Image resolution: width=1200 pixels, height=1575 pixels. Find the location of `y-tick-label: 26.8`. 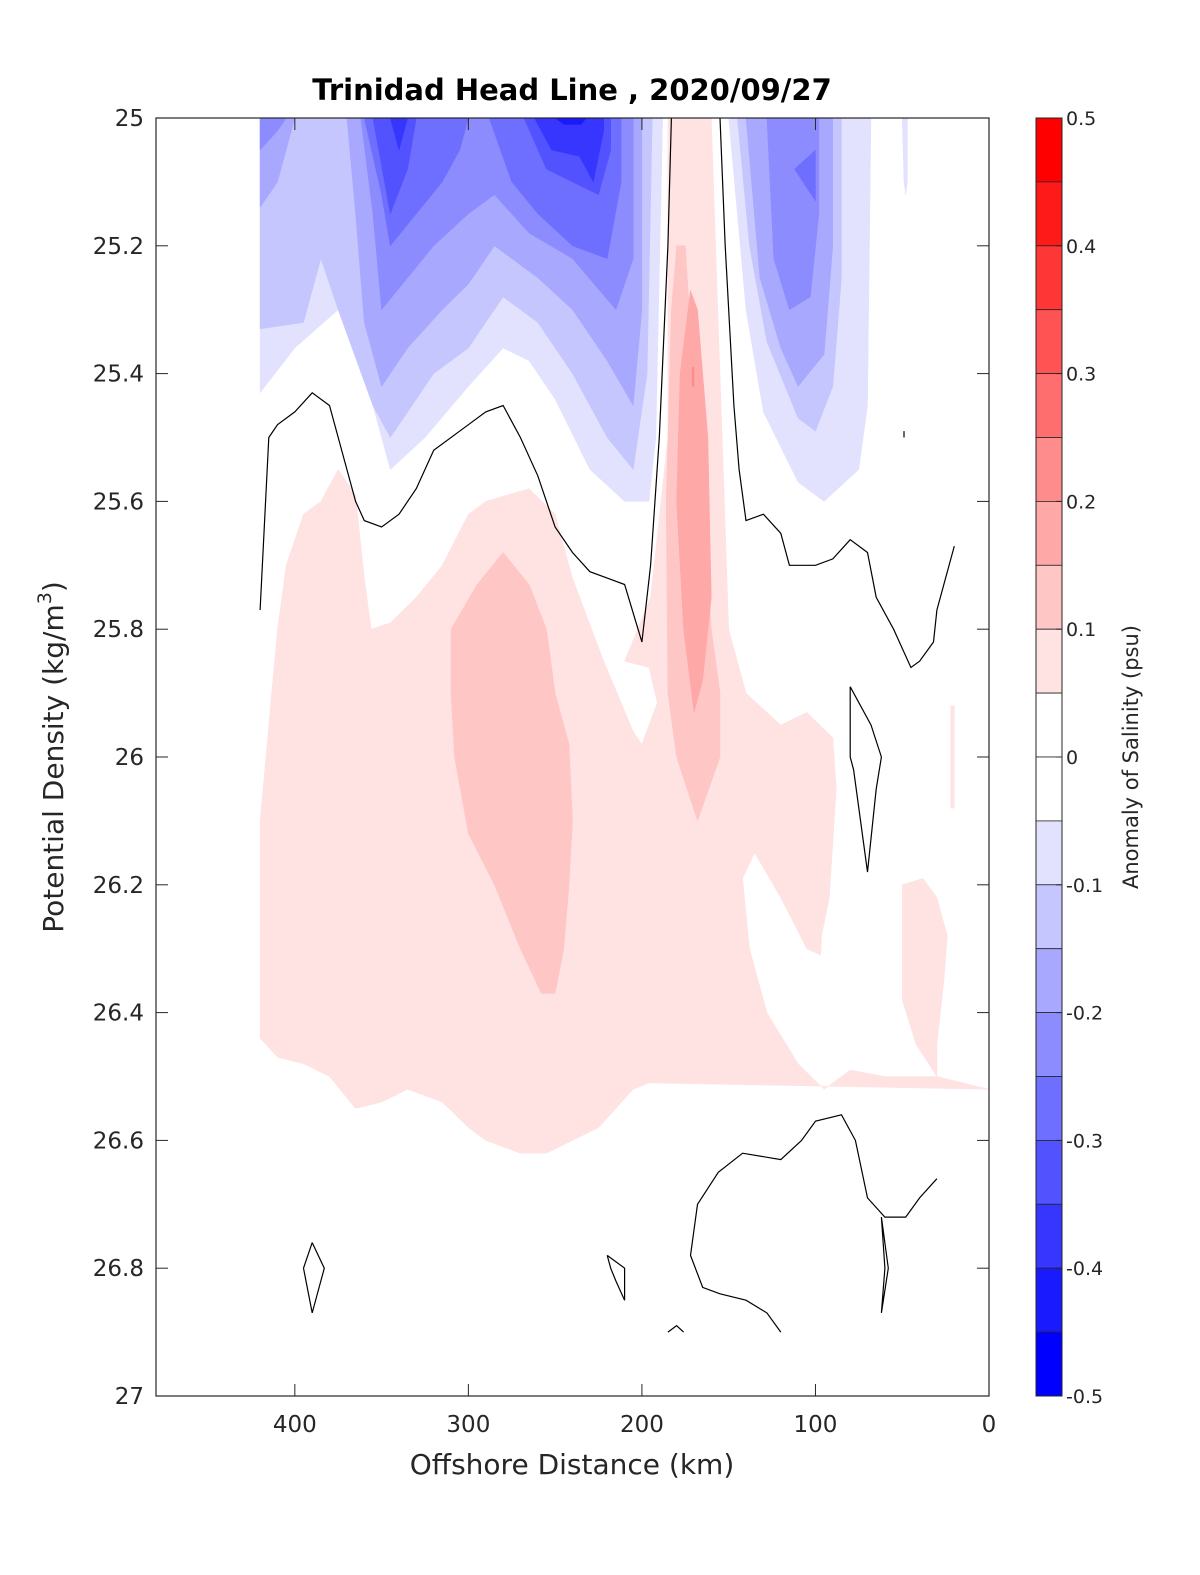

y-tick-label: 26.8 is located at coordinates (118, 1269).